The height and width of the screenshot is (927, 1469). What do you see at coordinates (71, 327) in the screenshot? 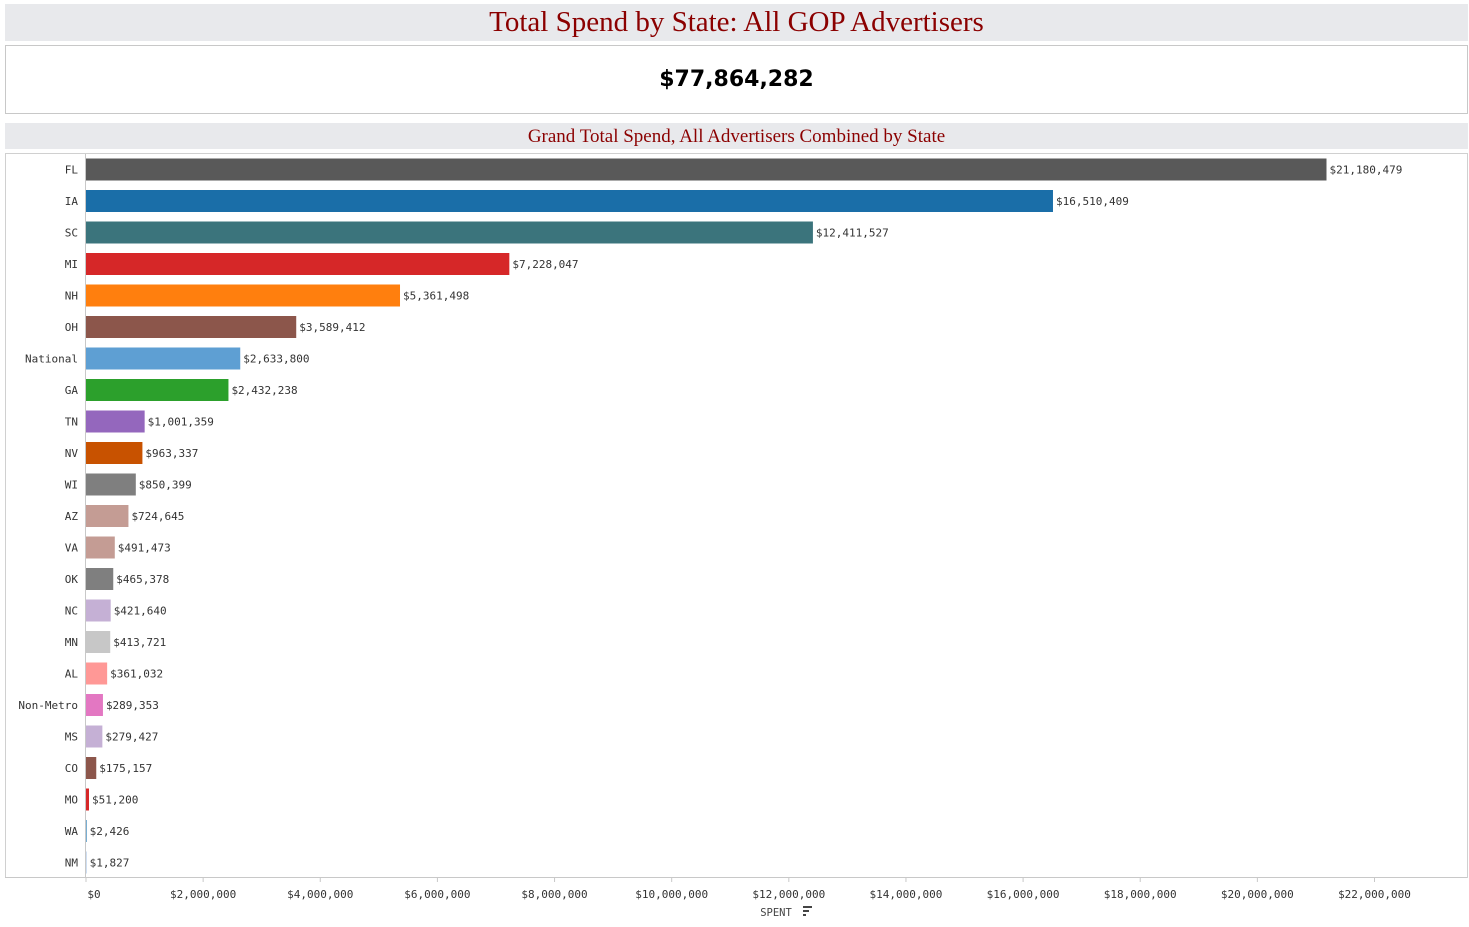
I see `category-label: OH` at bounding box center [71, 327].